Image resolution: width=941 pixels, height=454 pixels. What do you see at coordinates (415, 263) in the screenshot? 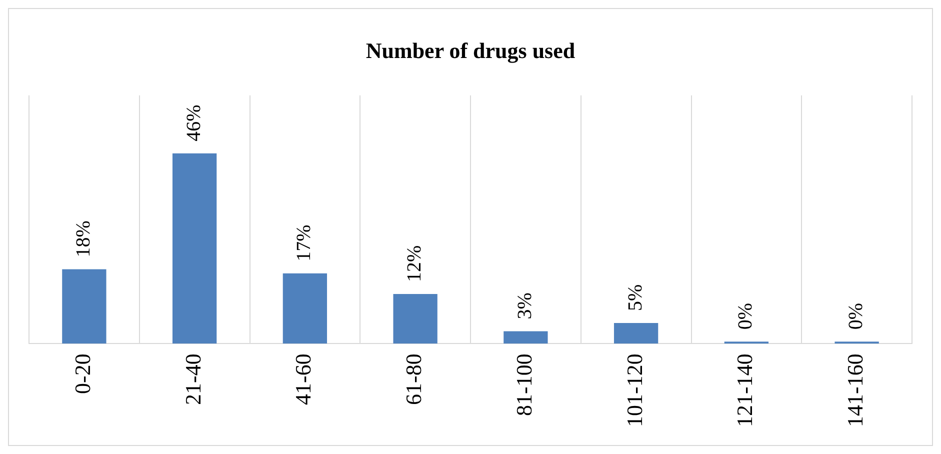
I see `data-label: 12%` at bounding box center [415, 263].